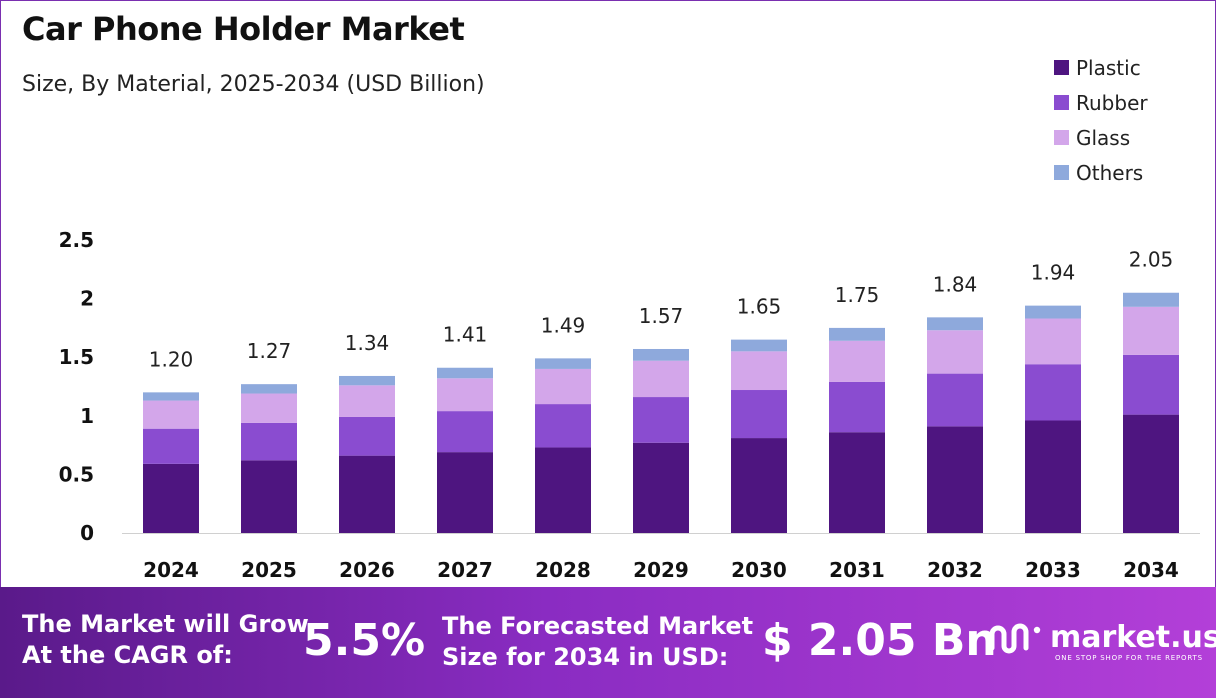 The image size is (1216, 698). I want to click on x-tick-label: 2031, so click(857, 570).